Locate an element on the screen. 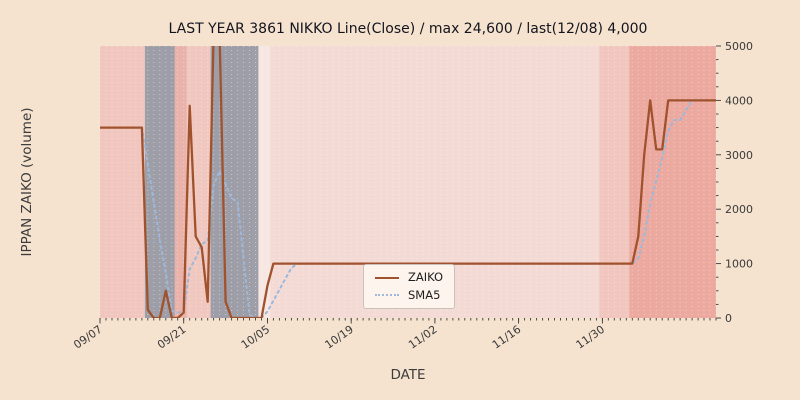  y-tick-label: 5000 is located at coordinates (739, 46).